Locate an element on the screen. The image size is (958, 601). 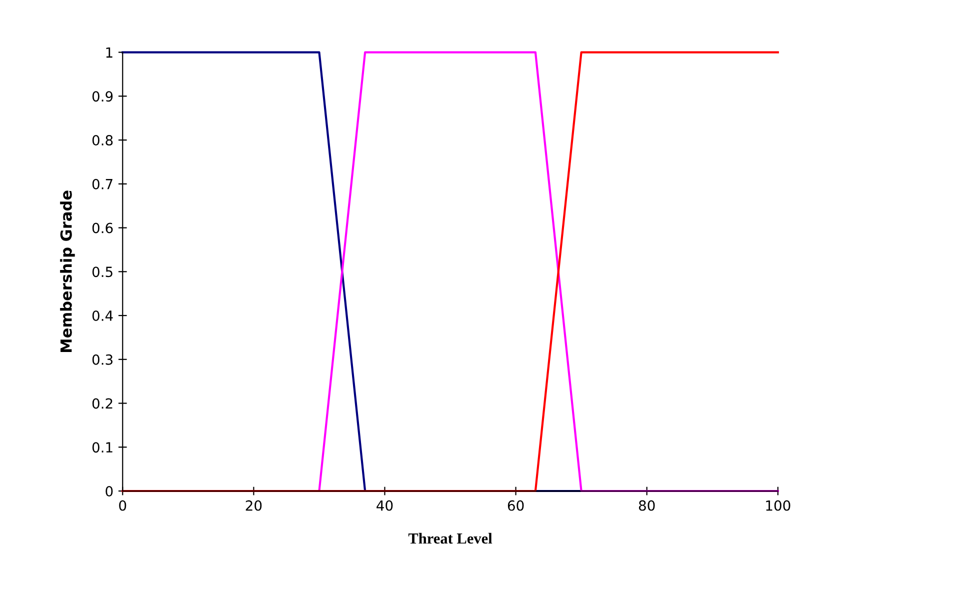
x-tick-label: 80 is located at coordinates (646, 505).